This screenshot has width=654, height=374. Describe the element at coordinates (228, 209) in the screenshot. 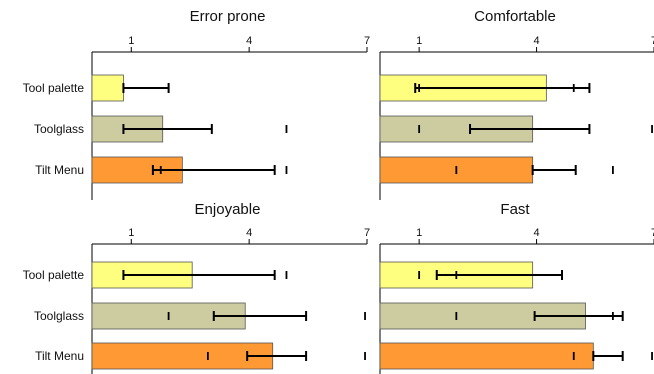

I see `panel-title: Enjoyable` at that location.